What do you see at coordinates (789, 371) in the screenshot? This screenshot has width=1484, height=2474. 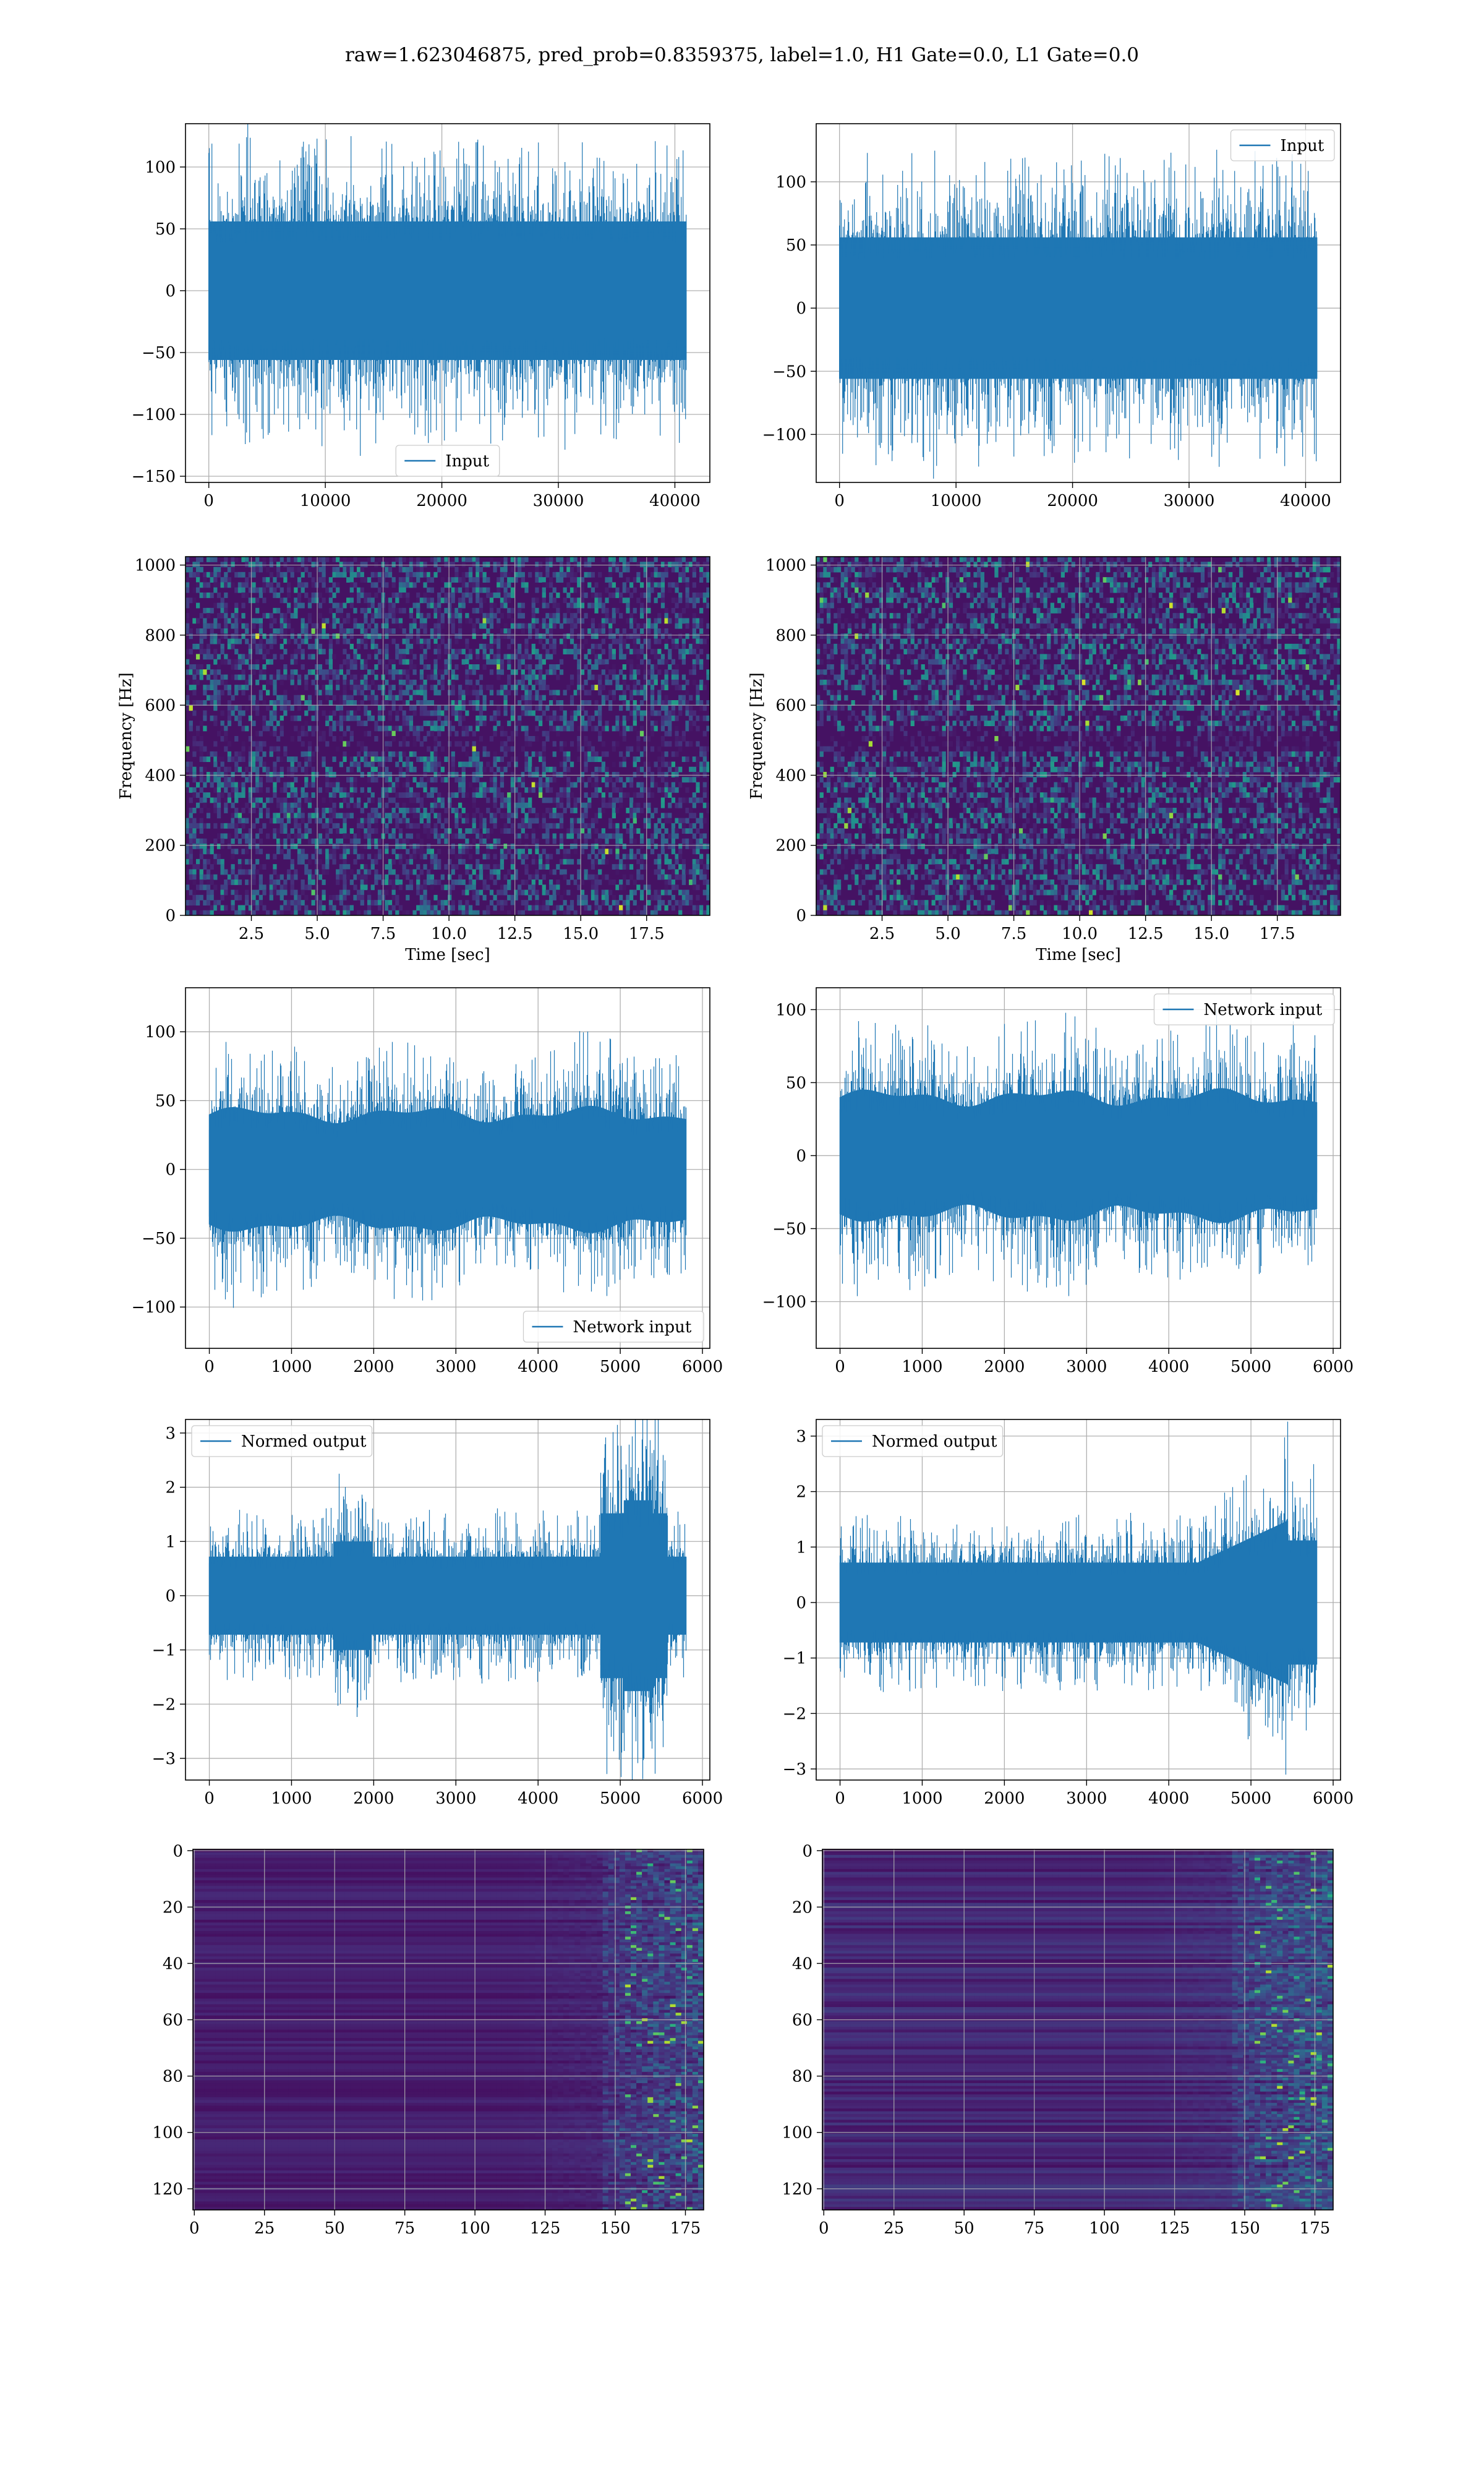 I see `y-tick-label: −50` at bounding box center [789, 371].